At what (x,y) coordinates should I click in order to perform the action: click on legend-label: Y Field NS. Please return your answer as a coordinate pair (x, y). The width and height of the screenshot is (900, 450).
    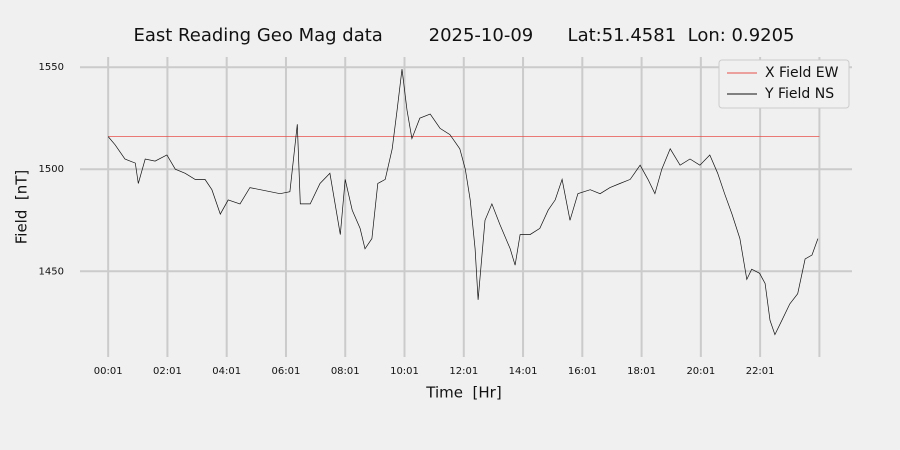
    Looking at the image, I should click on (799, 94).